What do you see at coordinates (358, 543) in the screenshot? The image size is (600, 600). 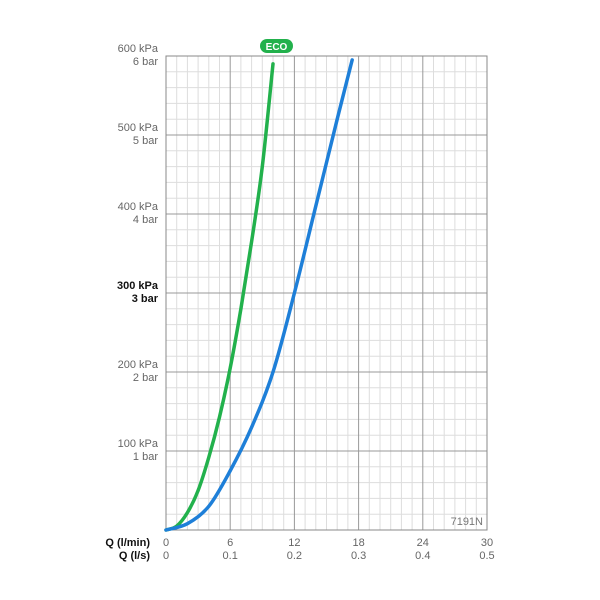 I see `x-tick-label-lmin: 18` at bounding box center [358, 543].